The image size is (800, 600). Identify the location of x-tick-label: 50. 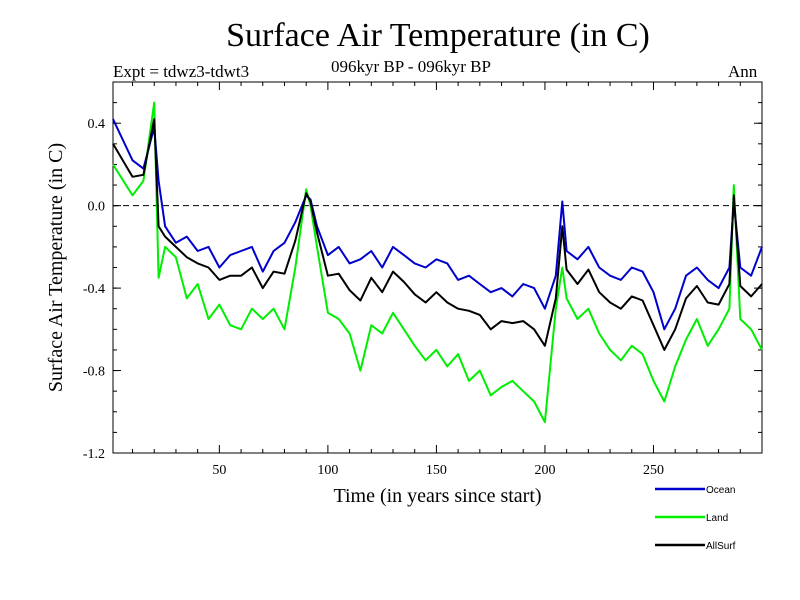
(219, 470).